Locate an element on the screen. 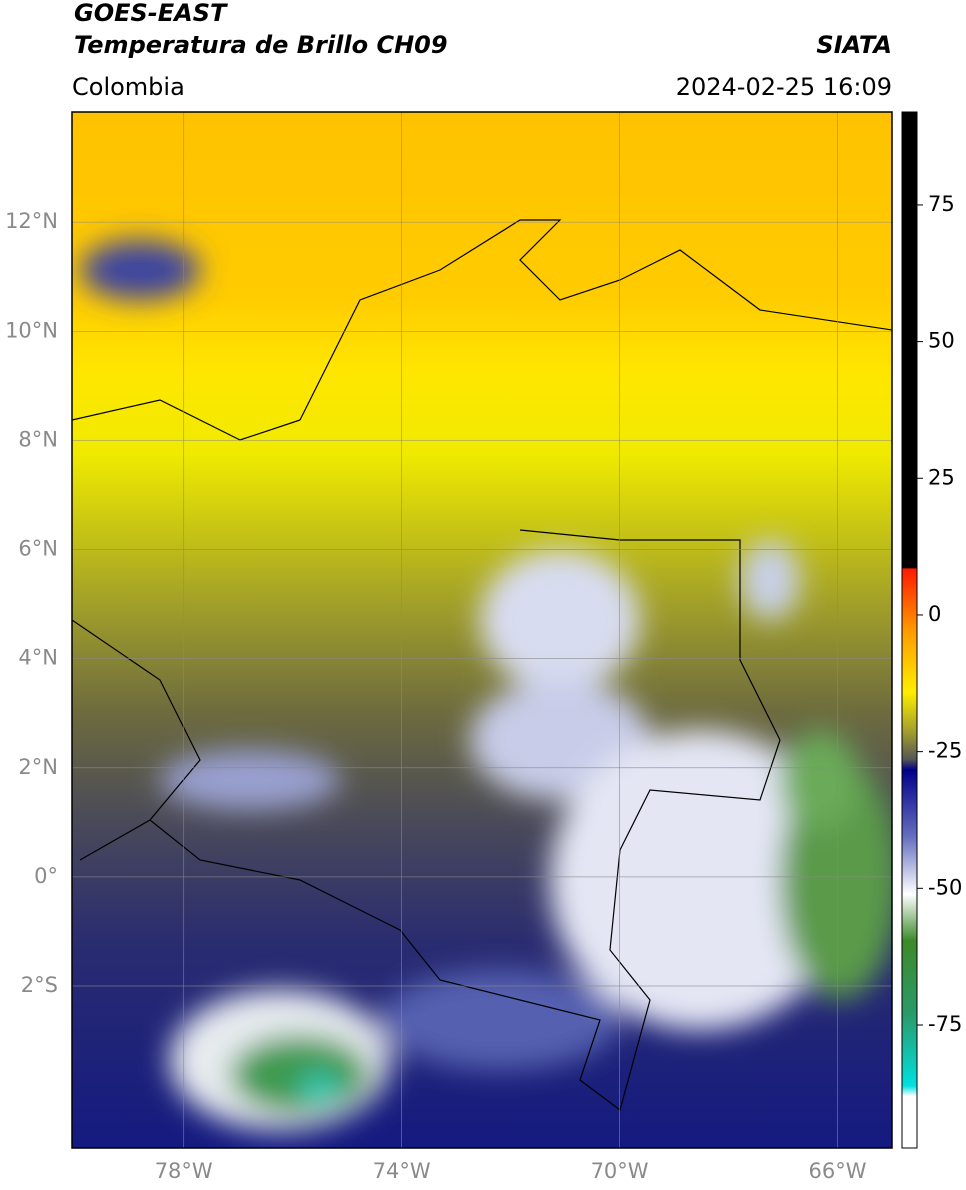 This screenshot has height=1190, width=966. source: SIATA is located at coordinates (854, 45).